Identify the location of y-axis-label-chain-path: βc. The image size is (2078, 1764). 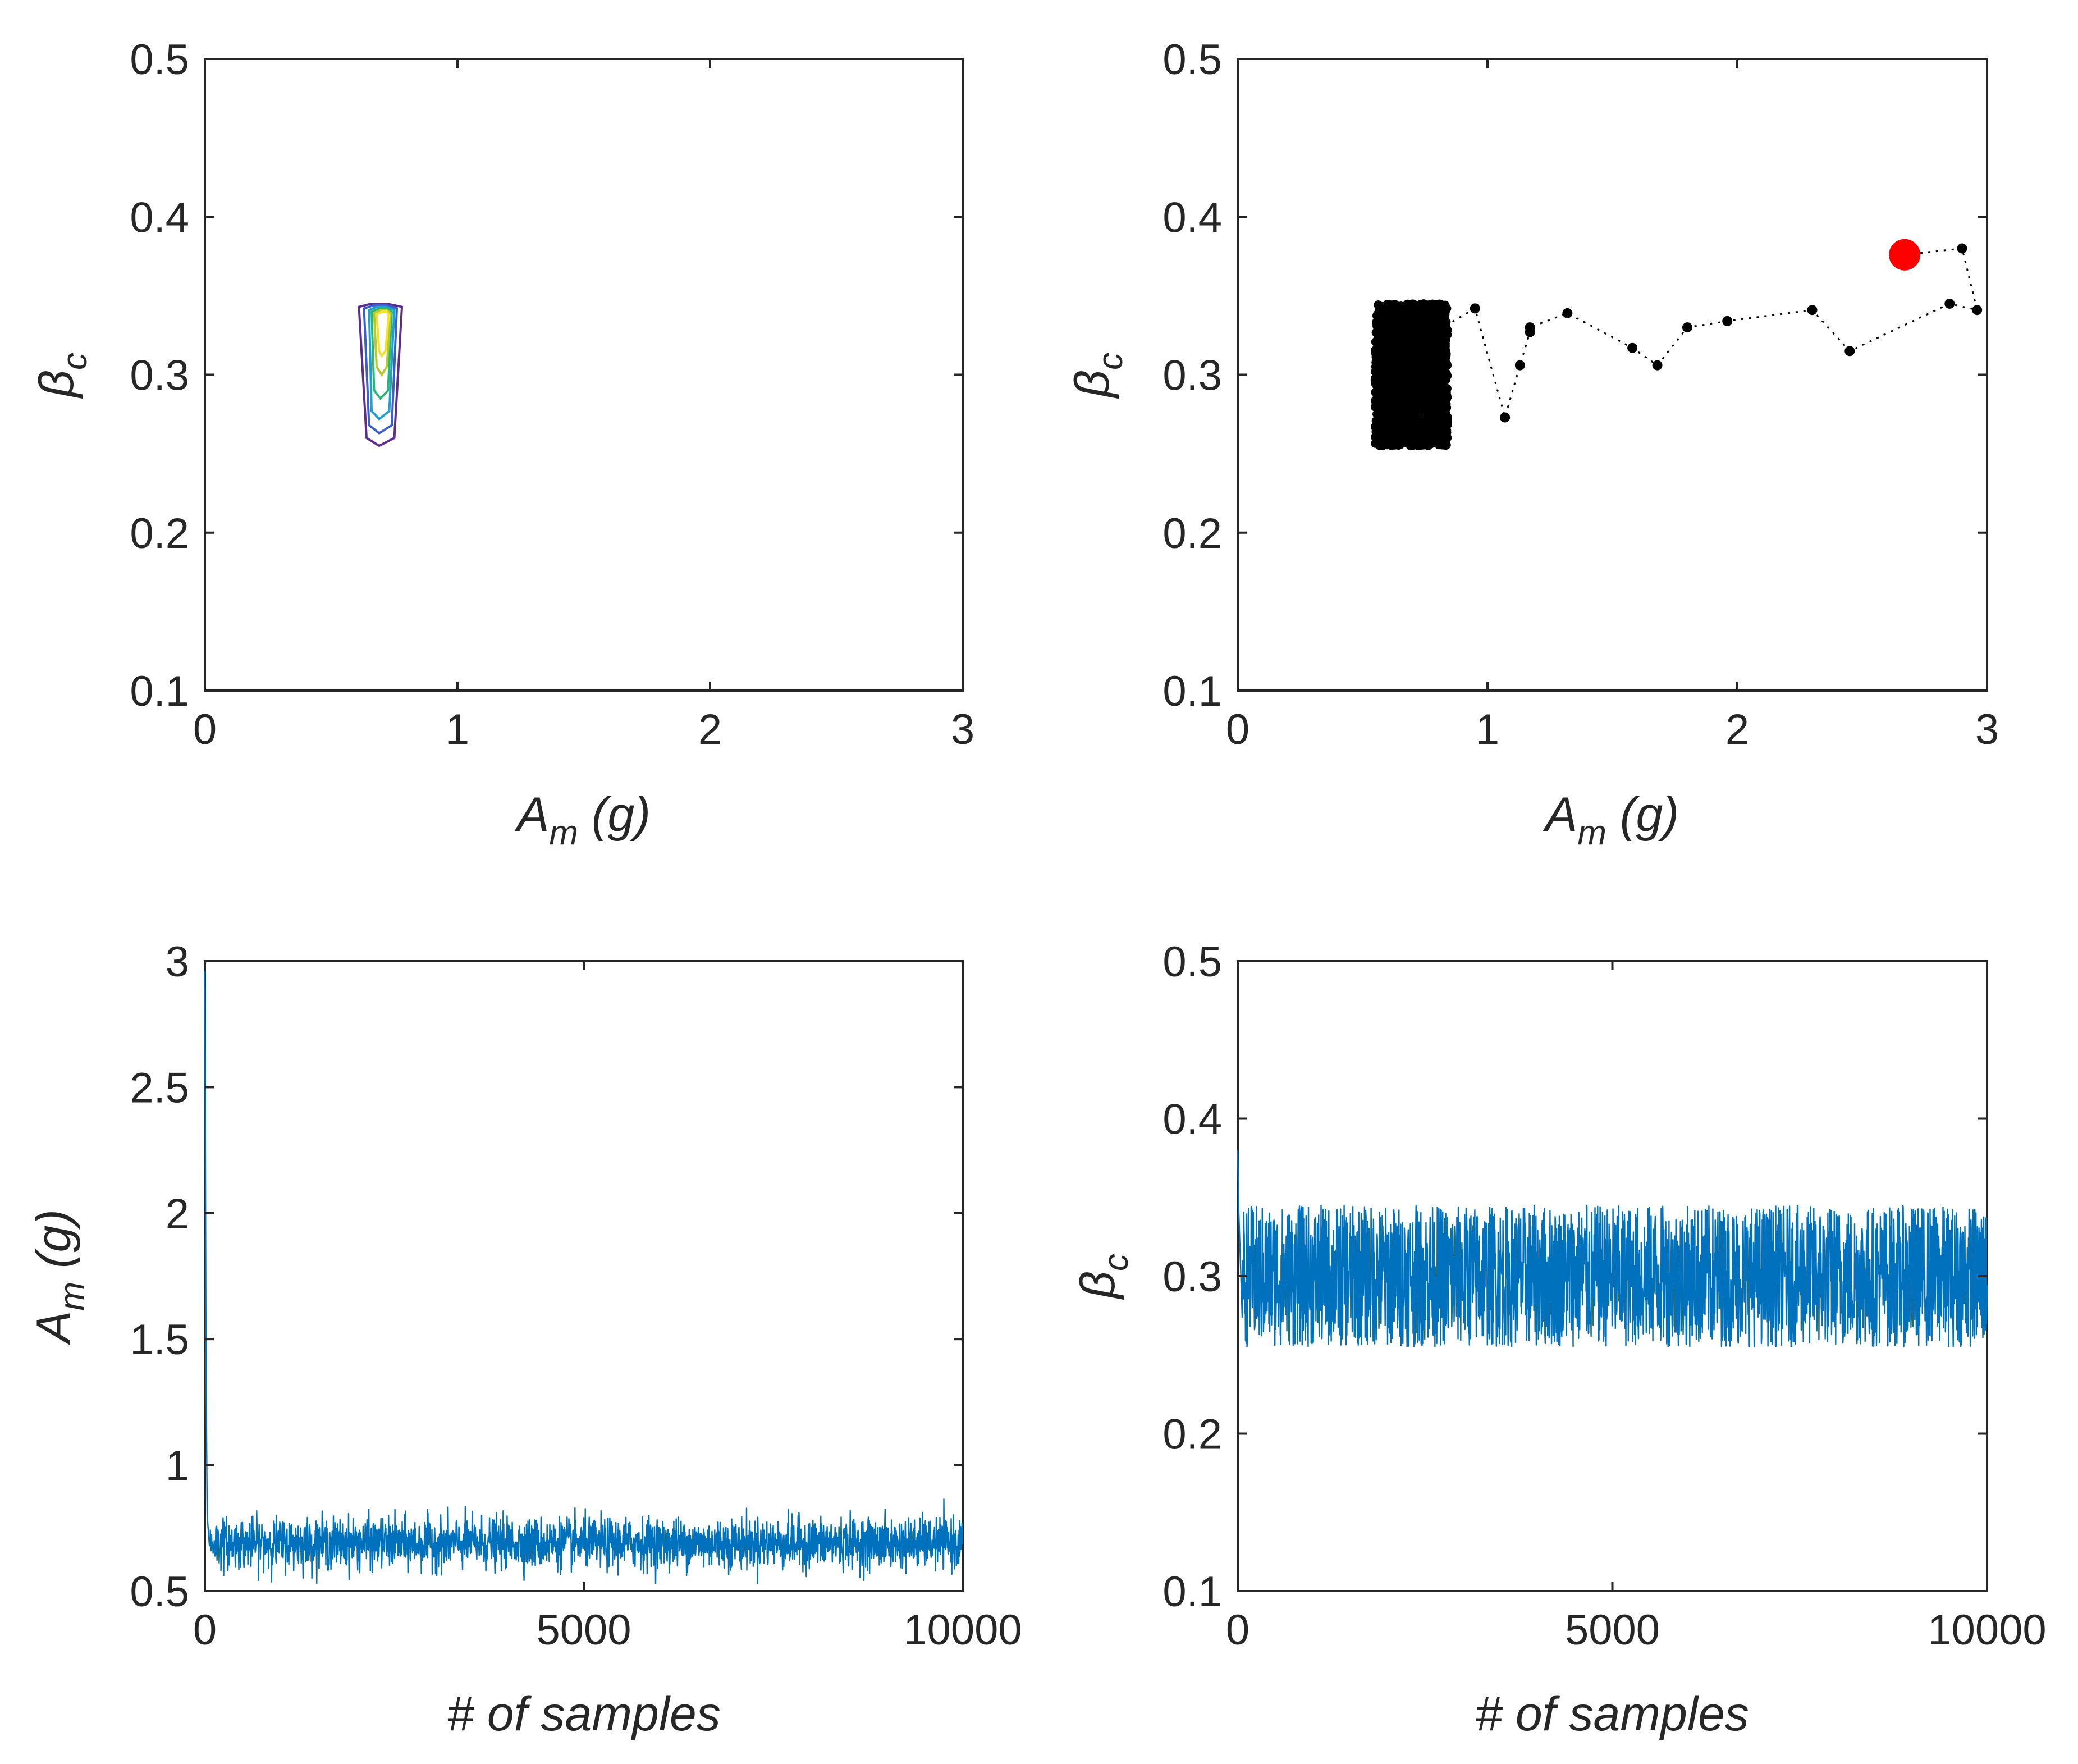
(1097, 376).